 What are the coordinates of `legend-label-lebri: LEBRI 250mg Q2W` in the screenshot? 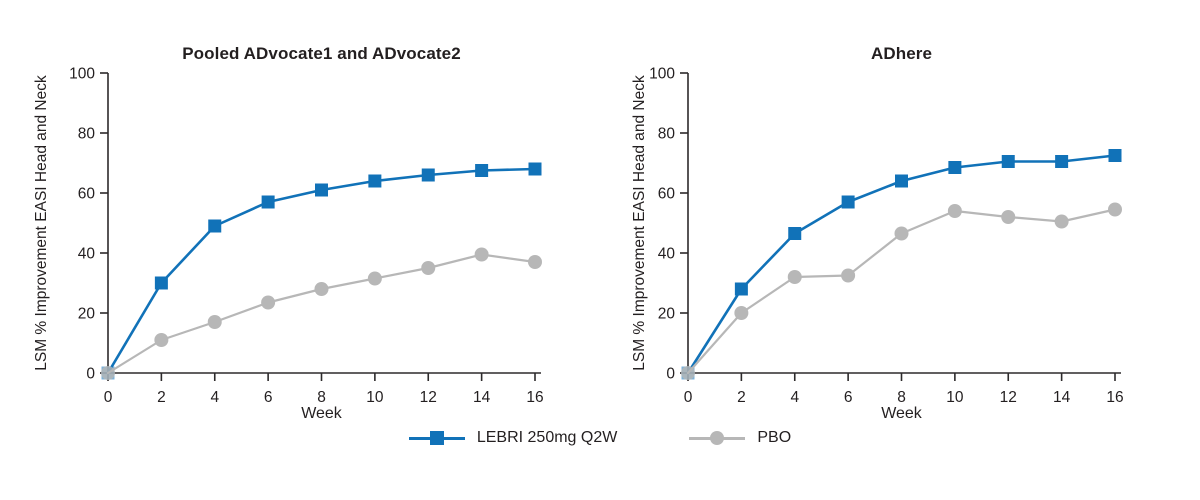 It's located at (547, 437).